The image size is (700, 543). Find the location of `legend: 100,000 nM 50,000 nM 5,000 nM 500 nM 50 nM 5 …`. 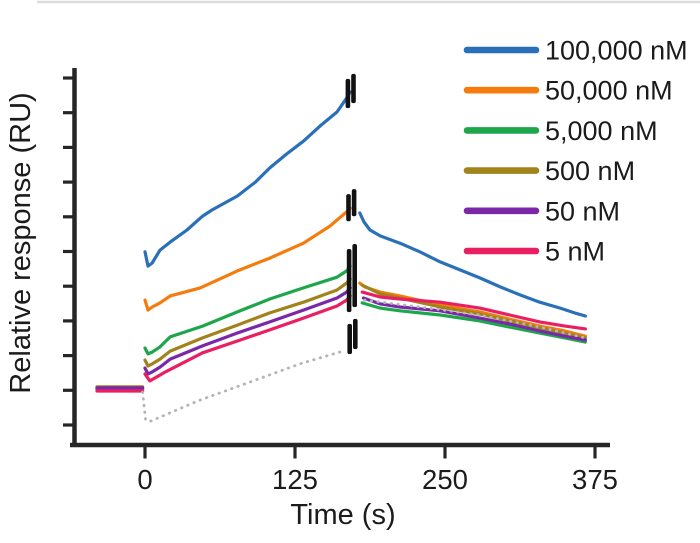

legend: 100,000 nM 50,000 nM 5,000 nM 500 nM 50 nM 5 … is located at coordinates (575, 151).